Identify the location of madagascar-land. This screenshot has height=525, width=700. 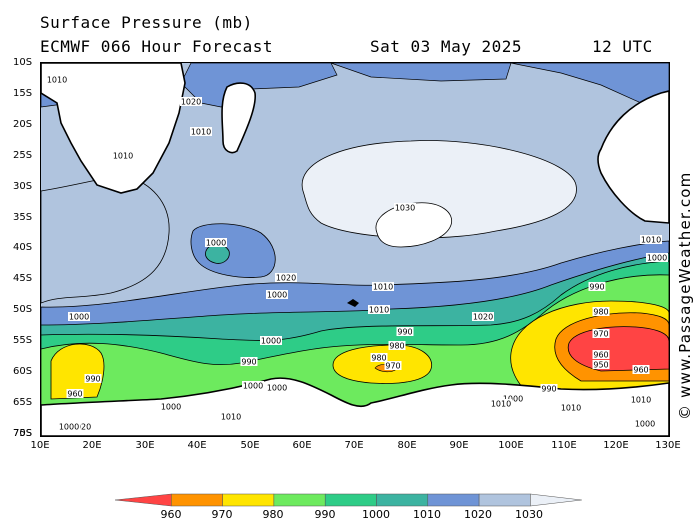
(238, 118).